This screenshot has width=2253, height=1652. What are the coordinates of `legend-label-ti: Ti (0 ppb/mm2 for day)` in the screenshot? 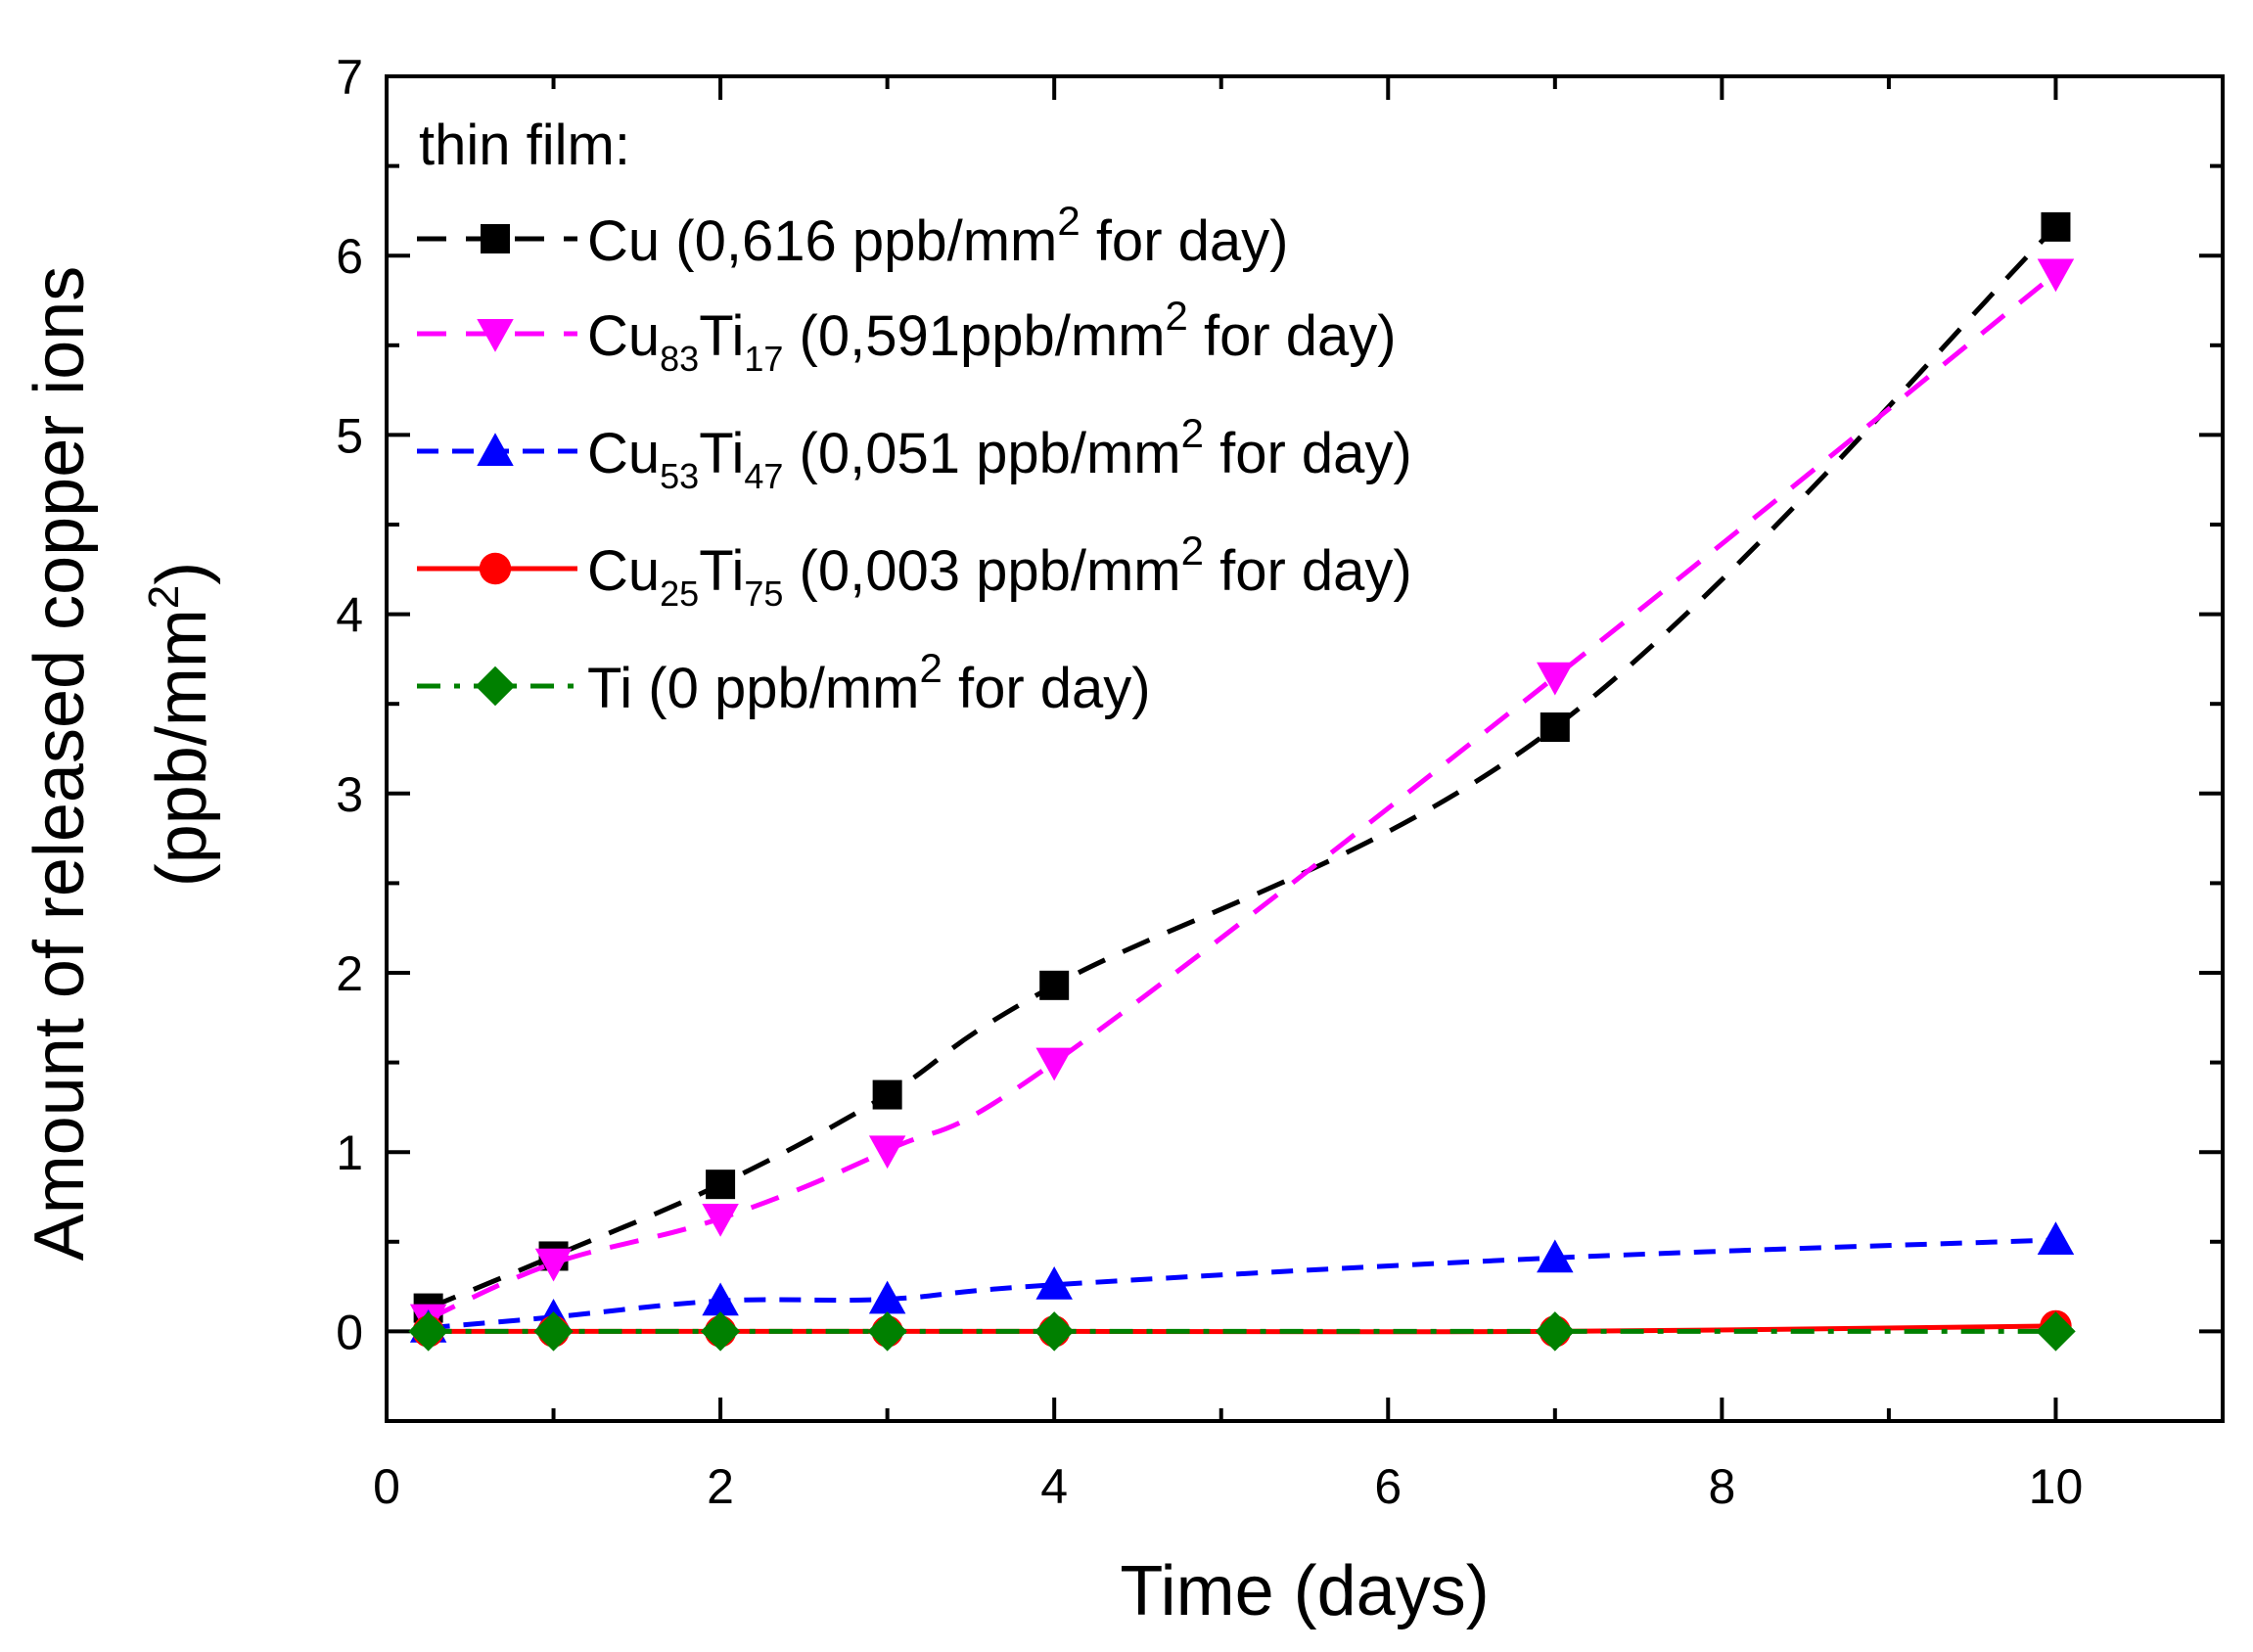 It's located at (869, 682).